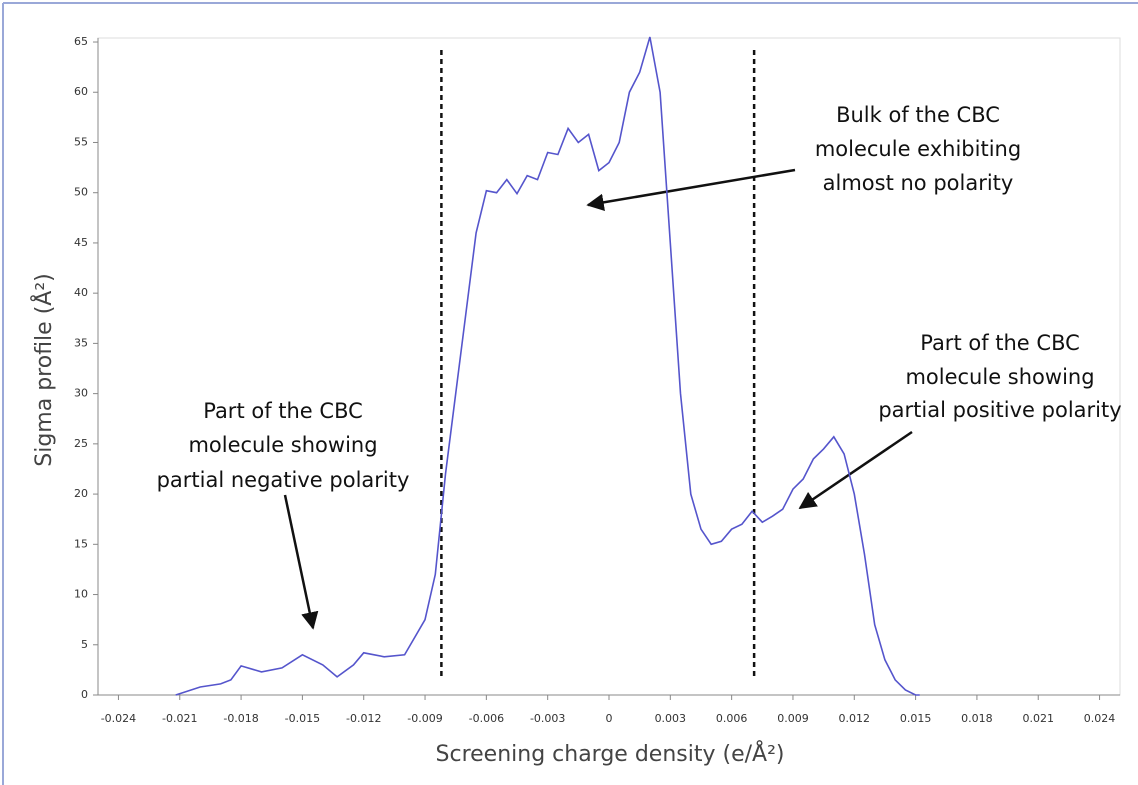 This screenshot has width=1138, height=785. Describe the element at coordinates (84, 644) in the screenshot. I see `y-tick-label: 5` at that location.